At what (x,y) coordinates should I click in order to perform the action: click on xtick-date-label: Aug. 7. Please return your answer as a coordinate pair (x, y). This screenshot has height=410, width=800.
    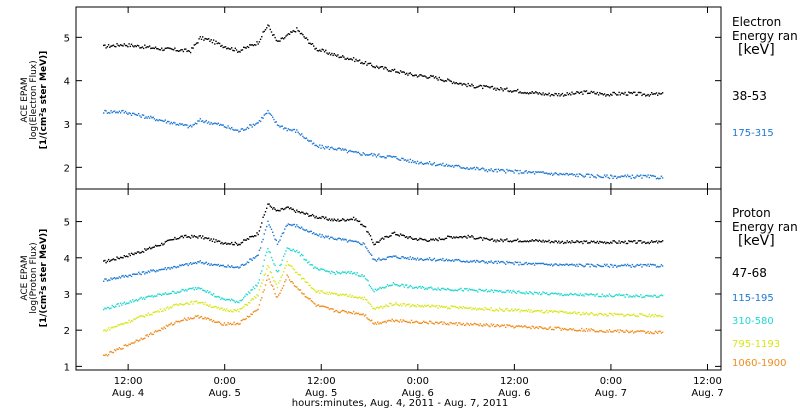
    Looking at the image, I should click on (611, 393).